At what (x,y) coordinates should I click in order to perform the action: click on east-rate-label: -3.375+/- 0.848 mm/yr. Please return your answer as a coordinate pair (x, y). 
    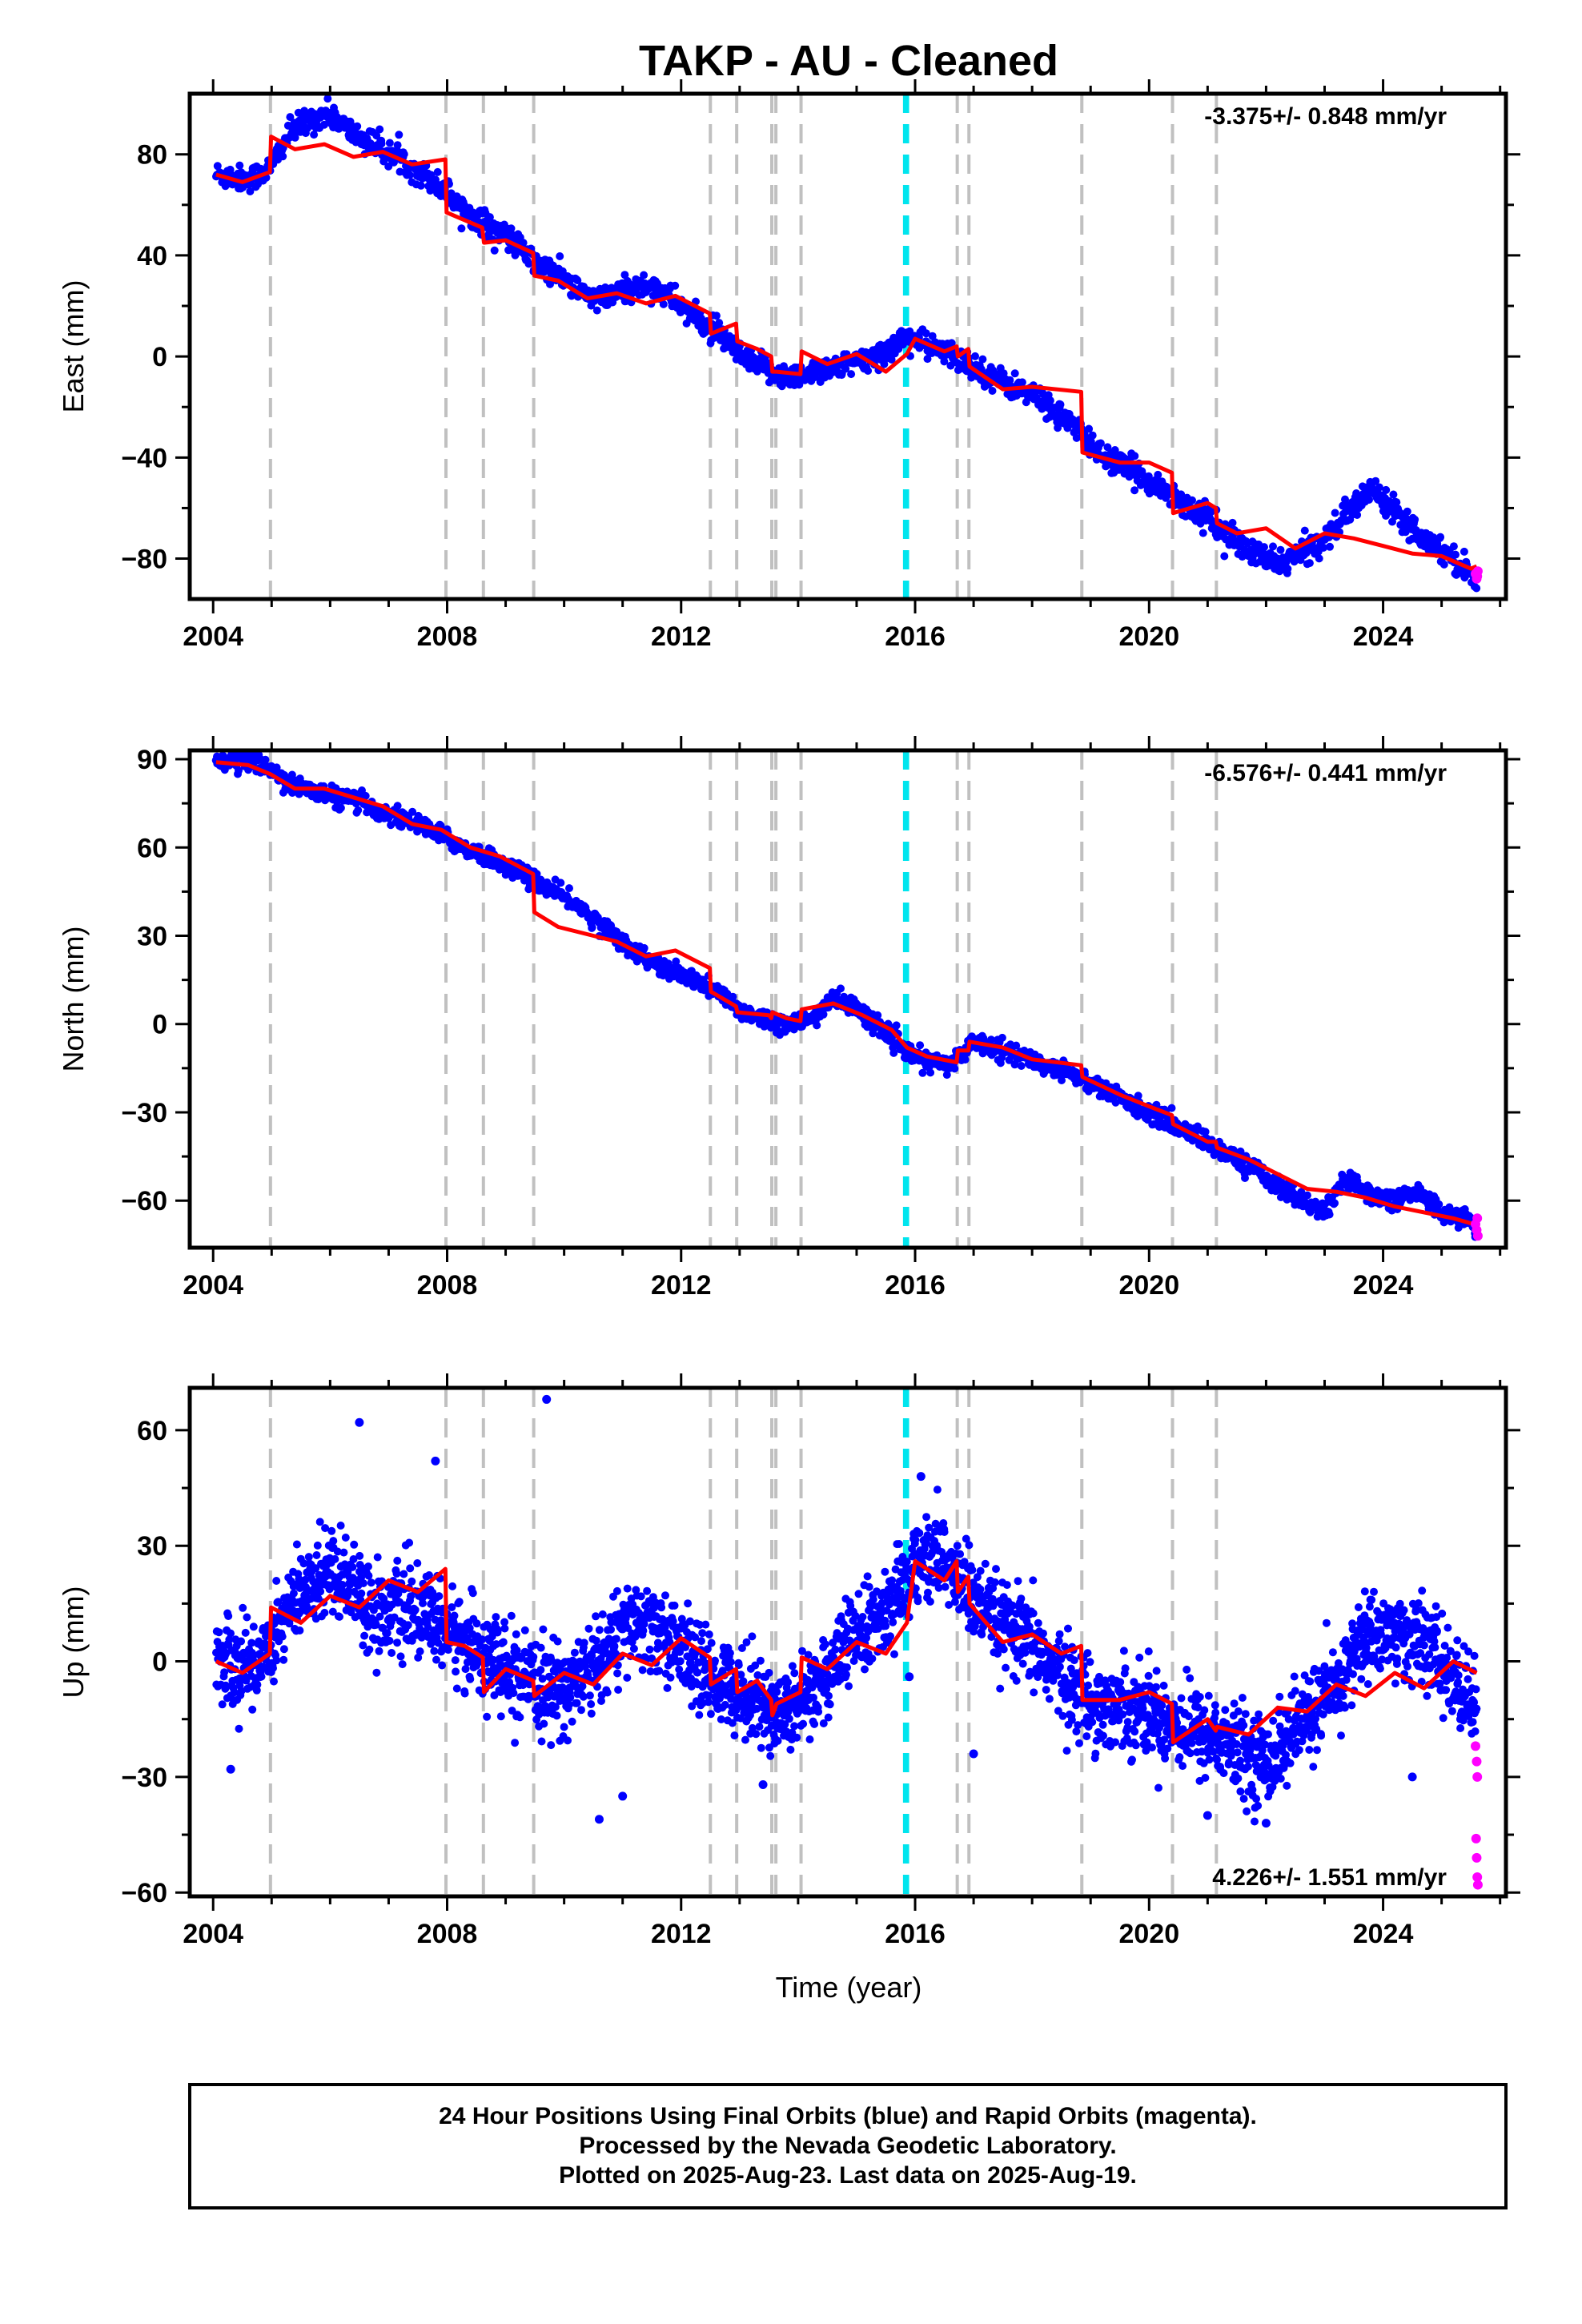
    Looking at the image, I should click on (1326, 116).